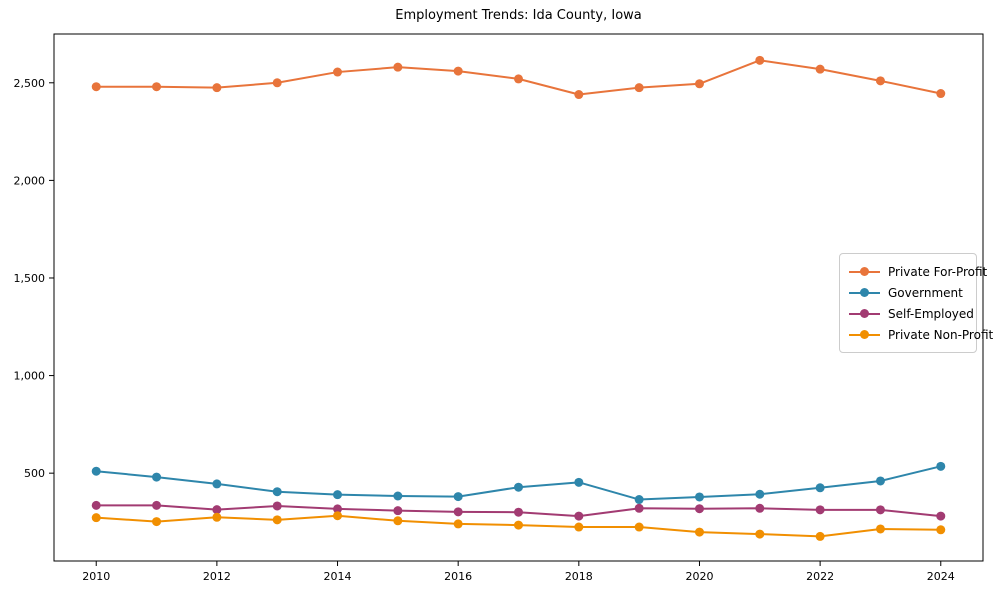 This screenshot has width=1000, height=600. What do you see at coordinates (941, 334) in the screenshot?
I see `legend-label: Private Non-Profit` at bounding box center [941, 334].